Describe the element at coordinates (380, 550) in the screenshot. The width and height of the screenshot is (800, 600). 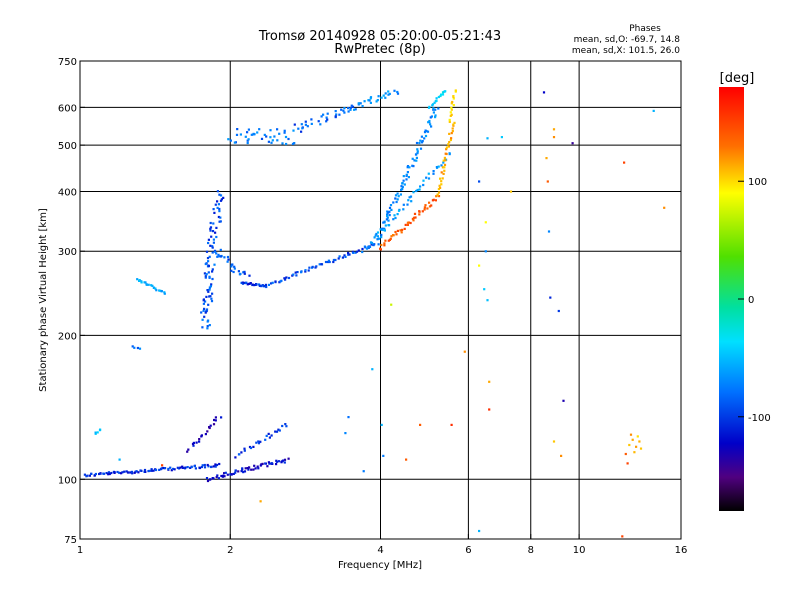
I see `x-tick-label: 4` at that location.